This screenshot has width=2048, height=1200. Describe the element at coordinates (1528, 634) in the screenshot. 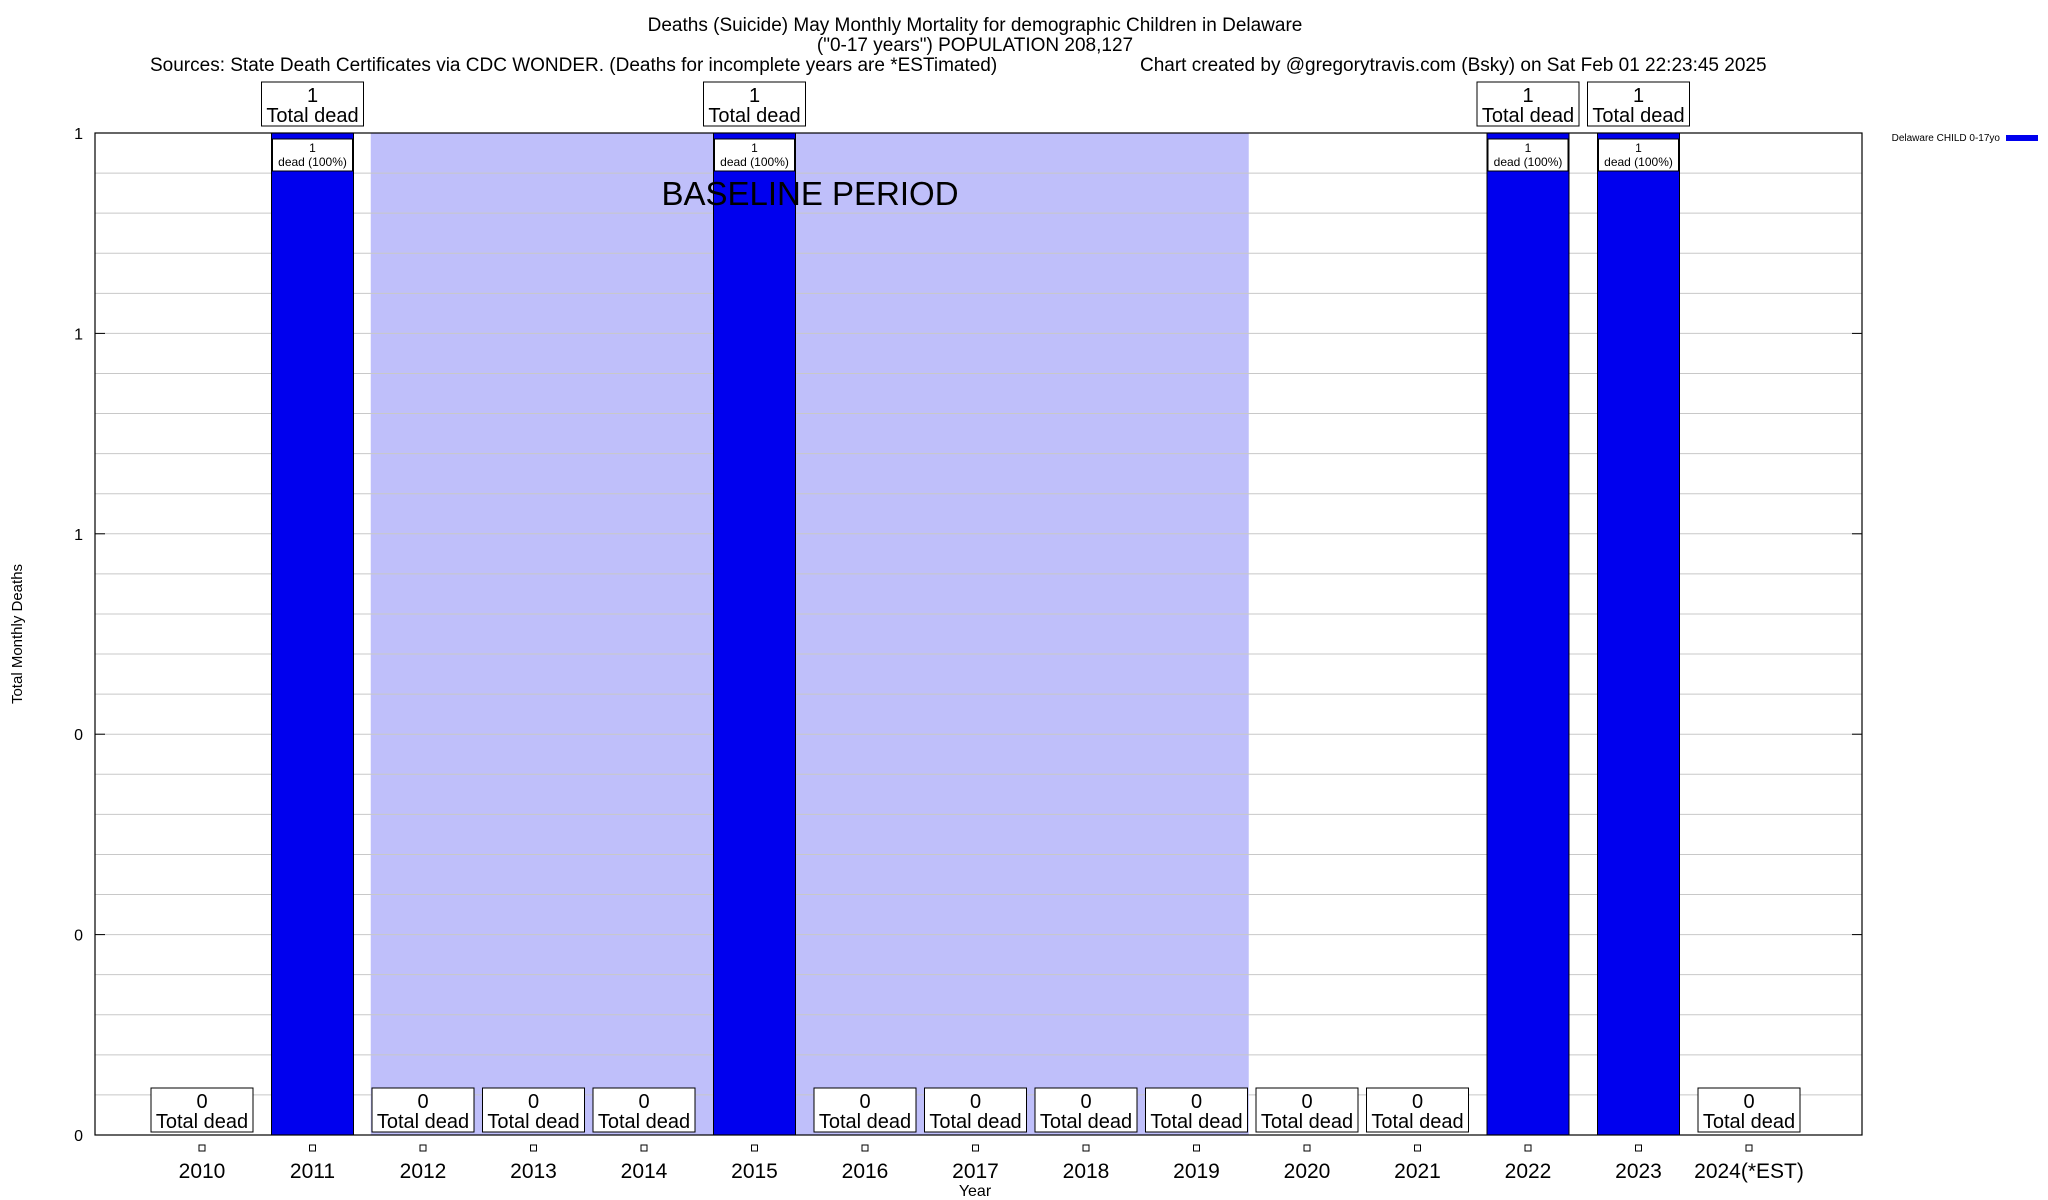

I see `bar-2022` at that location.